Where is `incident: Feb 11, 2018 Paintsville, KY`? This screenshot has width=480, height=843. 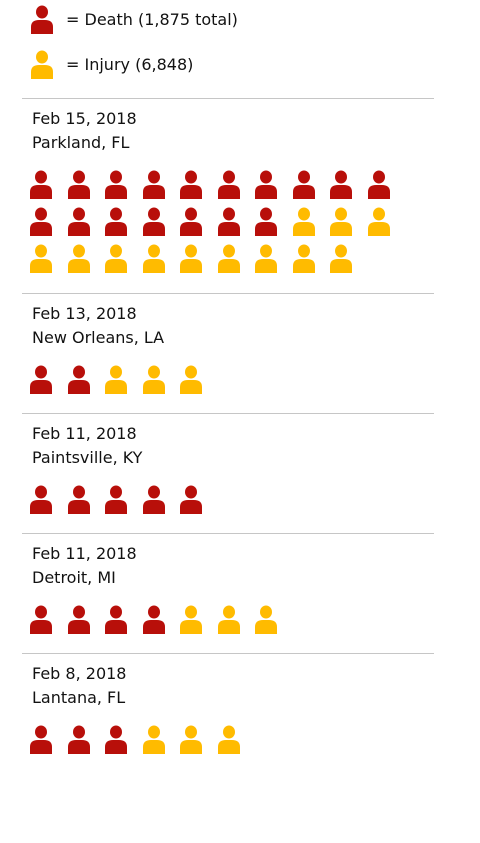 incident: Feb 11, 2018 Paintsville, KY is located at coordinates (228, 473).